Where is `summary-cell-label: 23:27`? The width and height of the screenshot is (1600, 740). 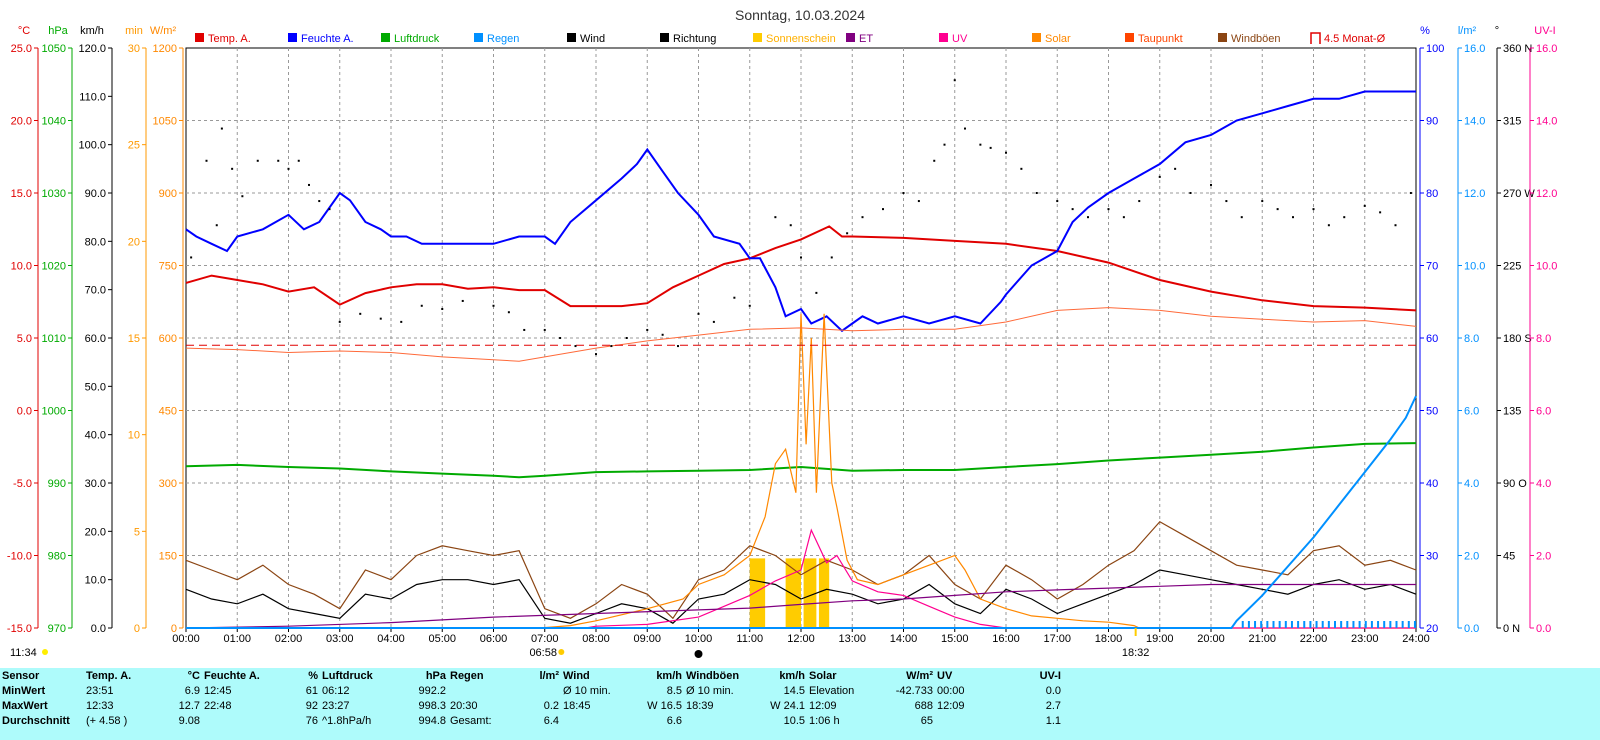
summary-cell-label: 23:27 is located at coordinates (336, 705).